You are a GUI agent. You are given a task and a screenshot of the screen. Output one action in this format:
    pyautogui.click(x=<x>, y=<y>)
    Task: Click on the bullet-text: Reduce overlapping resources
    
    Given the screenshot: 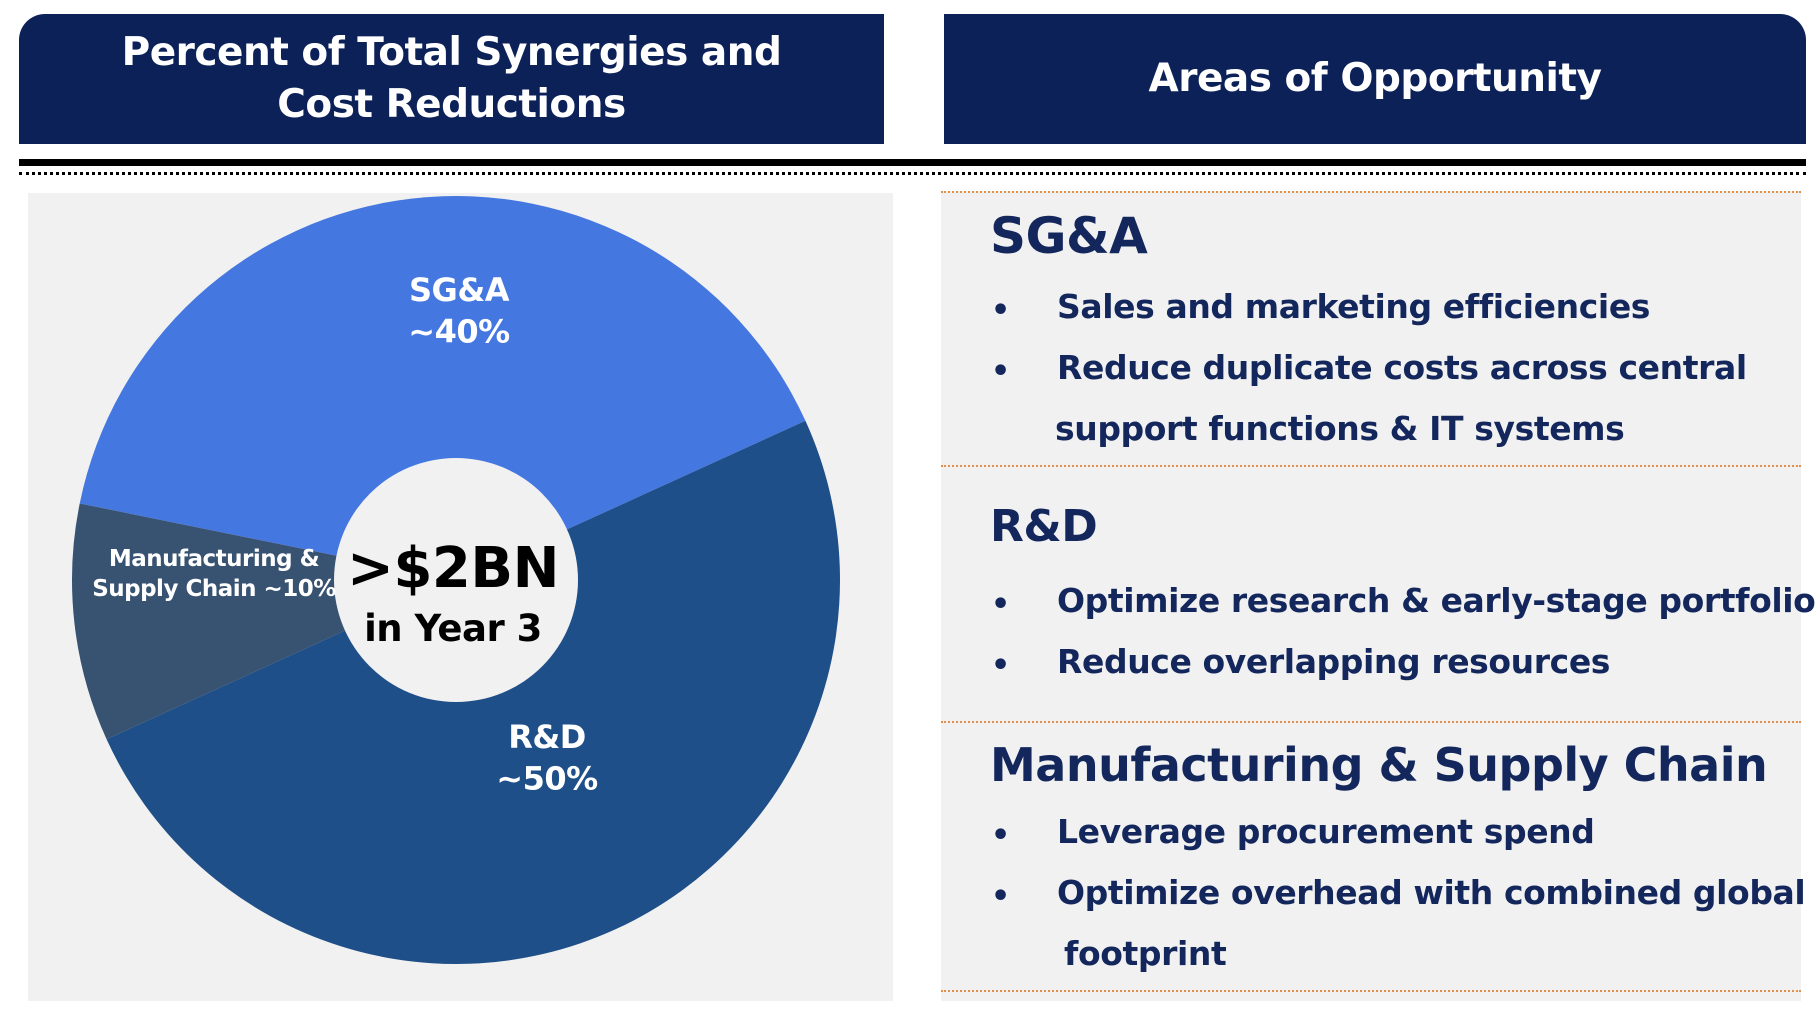 What is the action you would take?
    pyautogui.click(x=1334, y=661)
    